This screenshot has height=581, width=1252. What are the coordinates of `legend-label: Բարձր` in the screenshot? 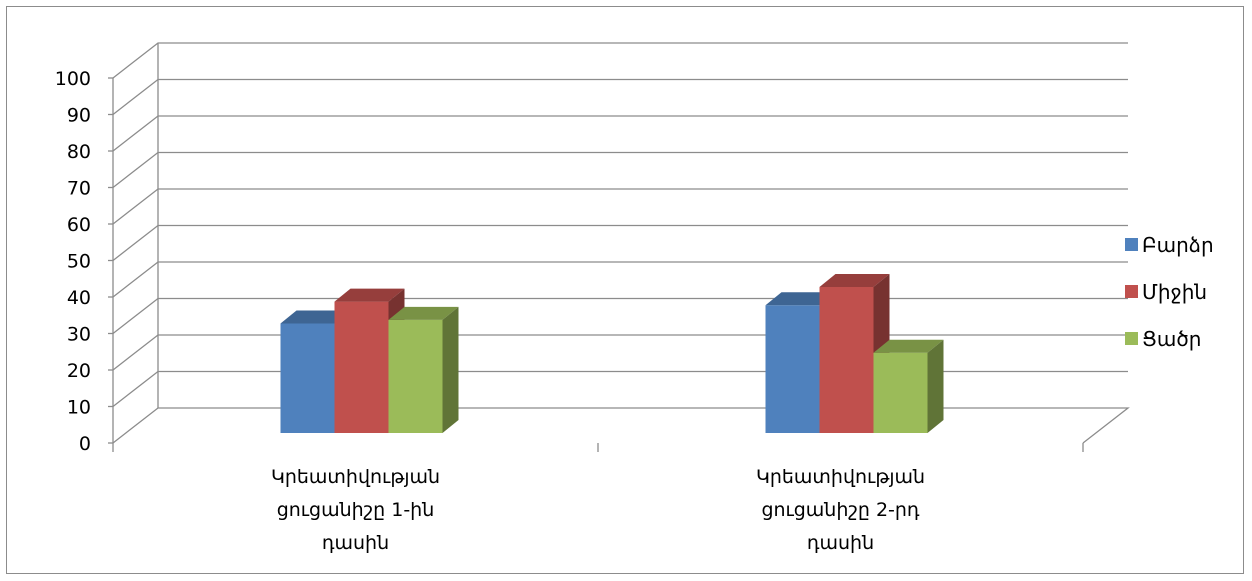 It's located at (1178, 245).